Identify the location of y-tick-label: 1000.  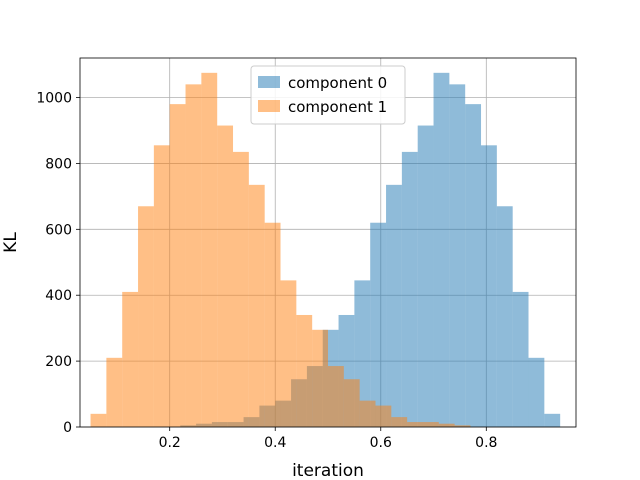
(54, 99).